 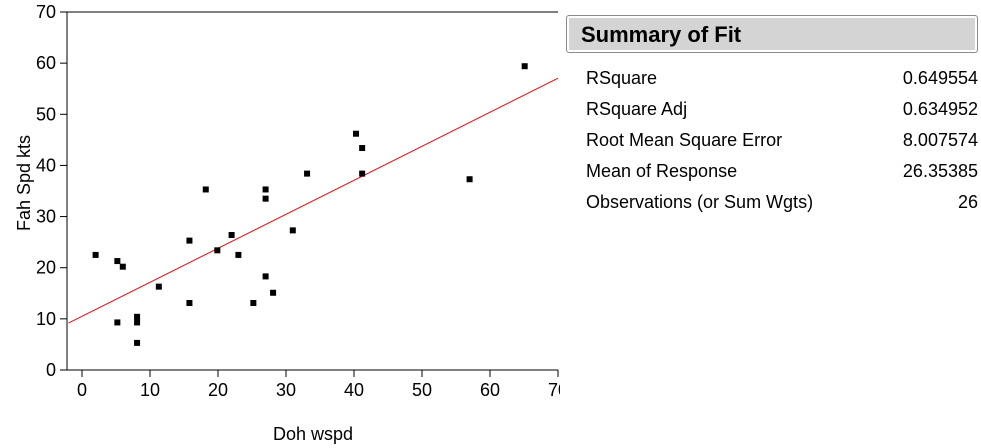 I want to click on x-axis-label: Doh wspd, so click(x=313, y=434).